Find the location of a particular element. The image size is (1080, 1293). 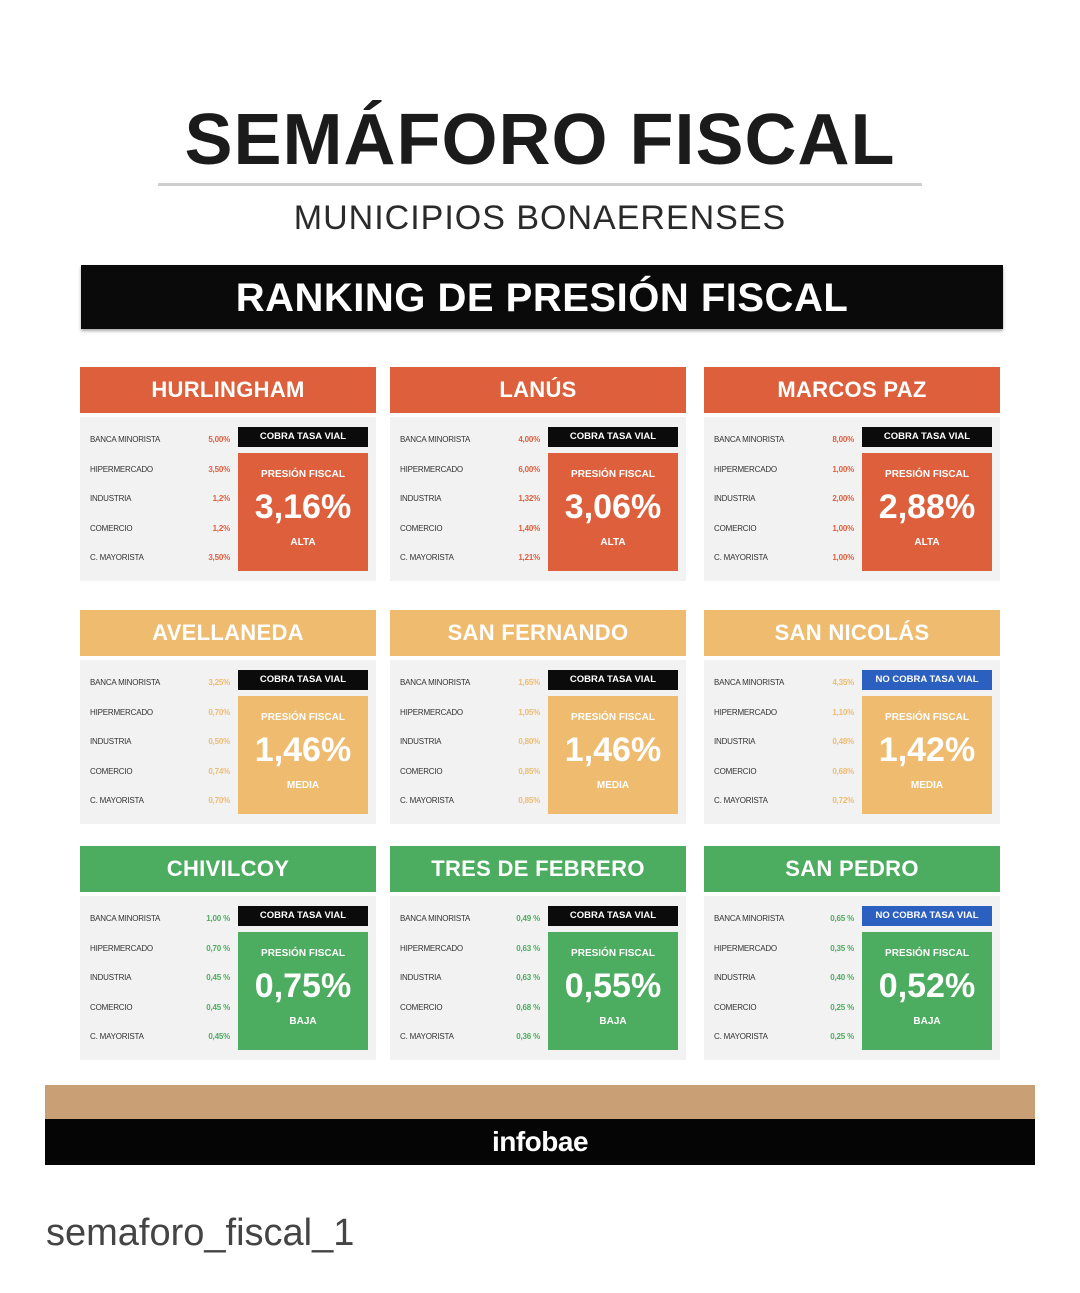

pressure-value: 3,06% is located at coordinates (613, 507).